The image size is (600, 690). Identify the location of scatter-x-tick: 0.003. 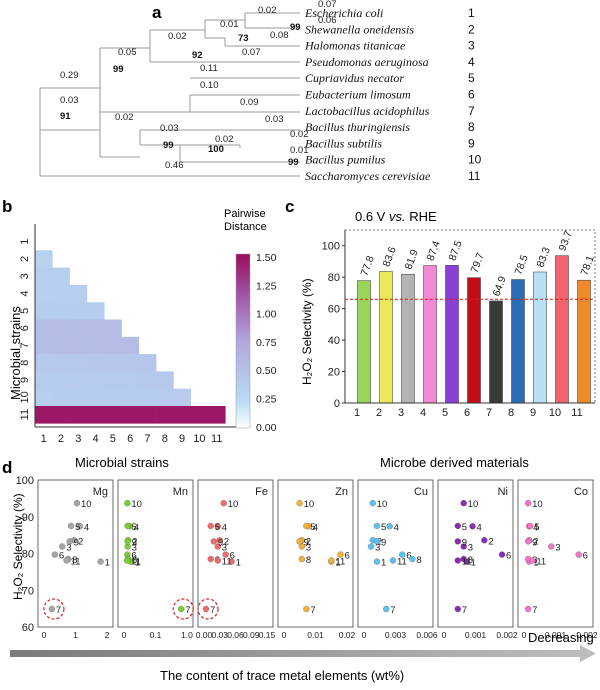
(396, 635).